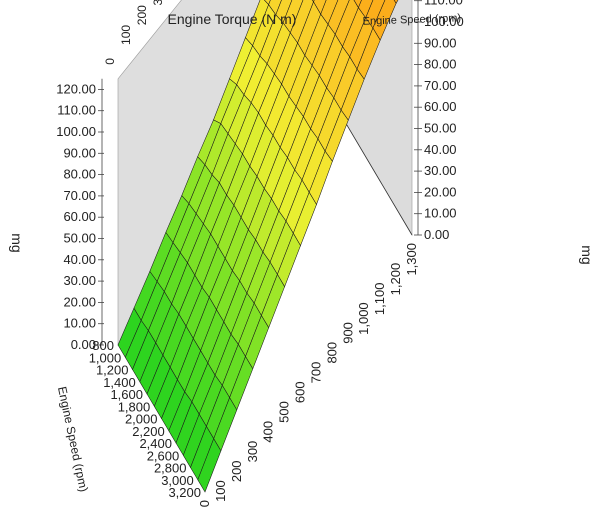  Describe the element at coordinates (440, 213) in the screenshot. I see `z-tick-label-right: 10.00` at that location.